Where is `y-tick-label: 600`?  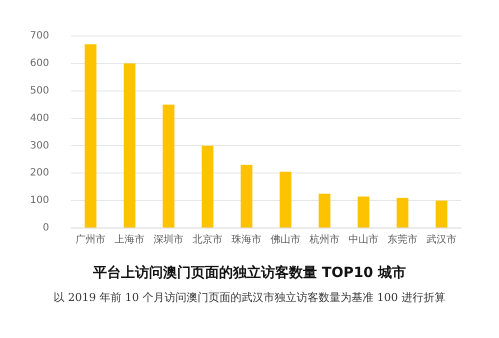 y-tick-label: 600 is located at coordinates (40, 64).